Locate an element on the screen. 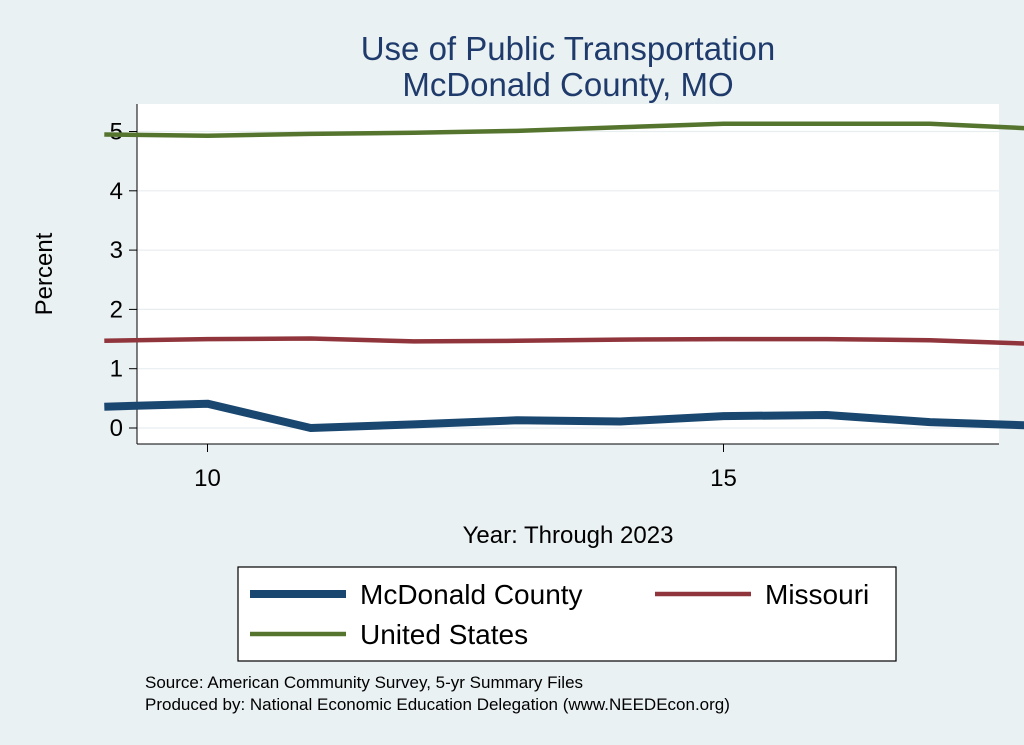 The width and height of the screenshot is (1024, 745). series-line-united-states is located at coordinates (564, 129).